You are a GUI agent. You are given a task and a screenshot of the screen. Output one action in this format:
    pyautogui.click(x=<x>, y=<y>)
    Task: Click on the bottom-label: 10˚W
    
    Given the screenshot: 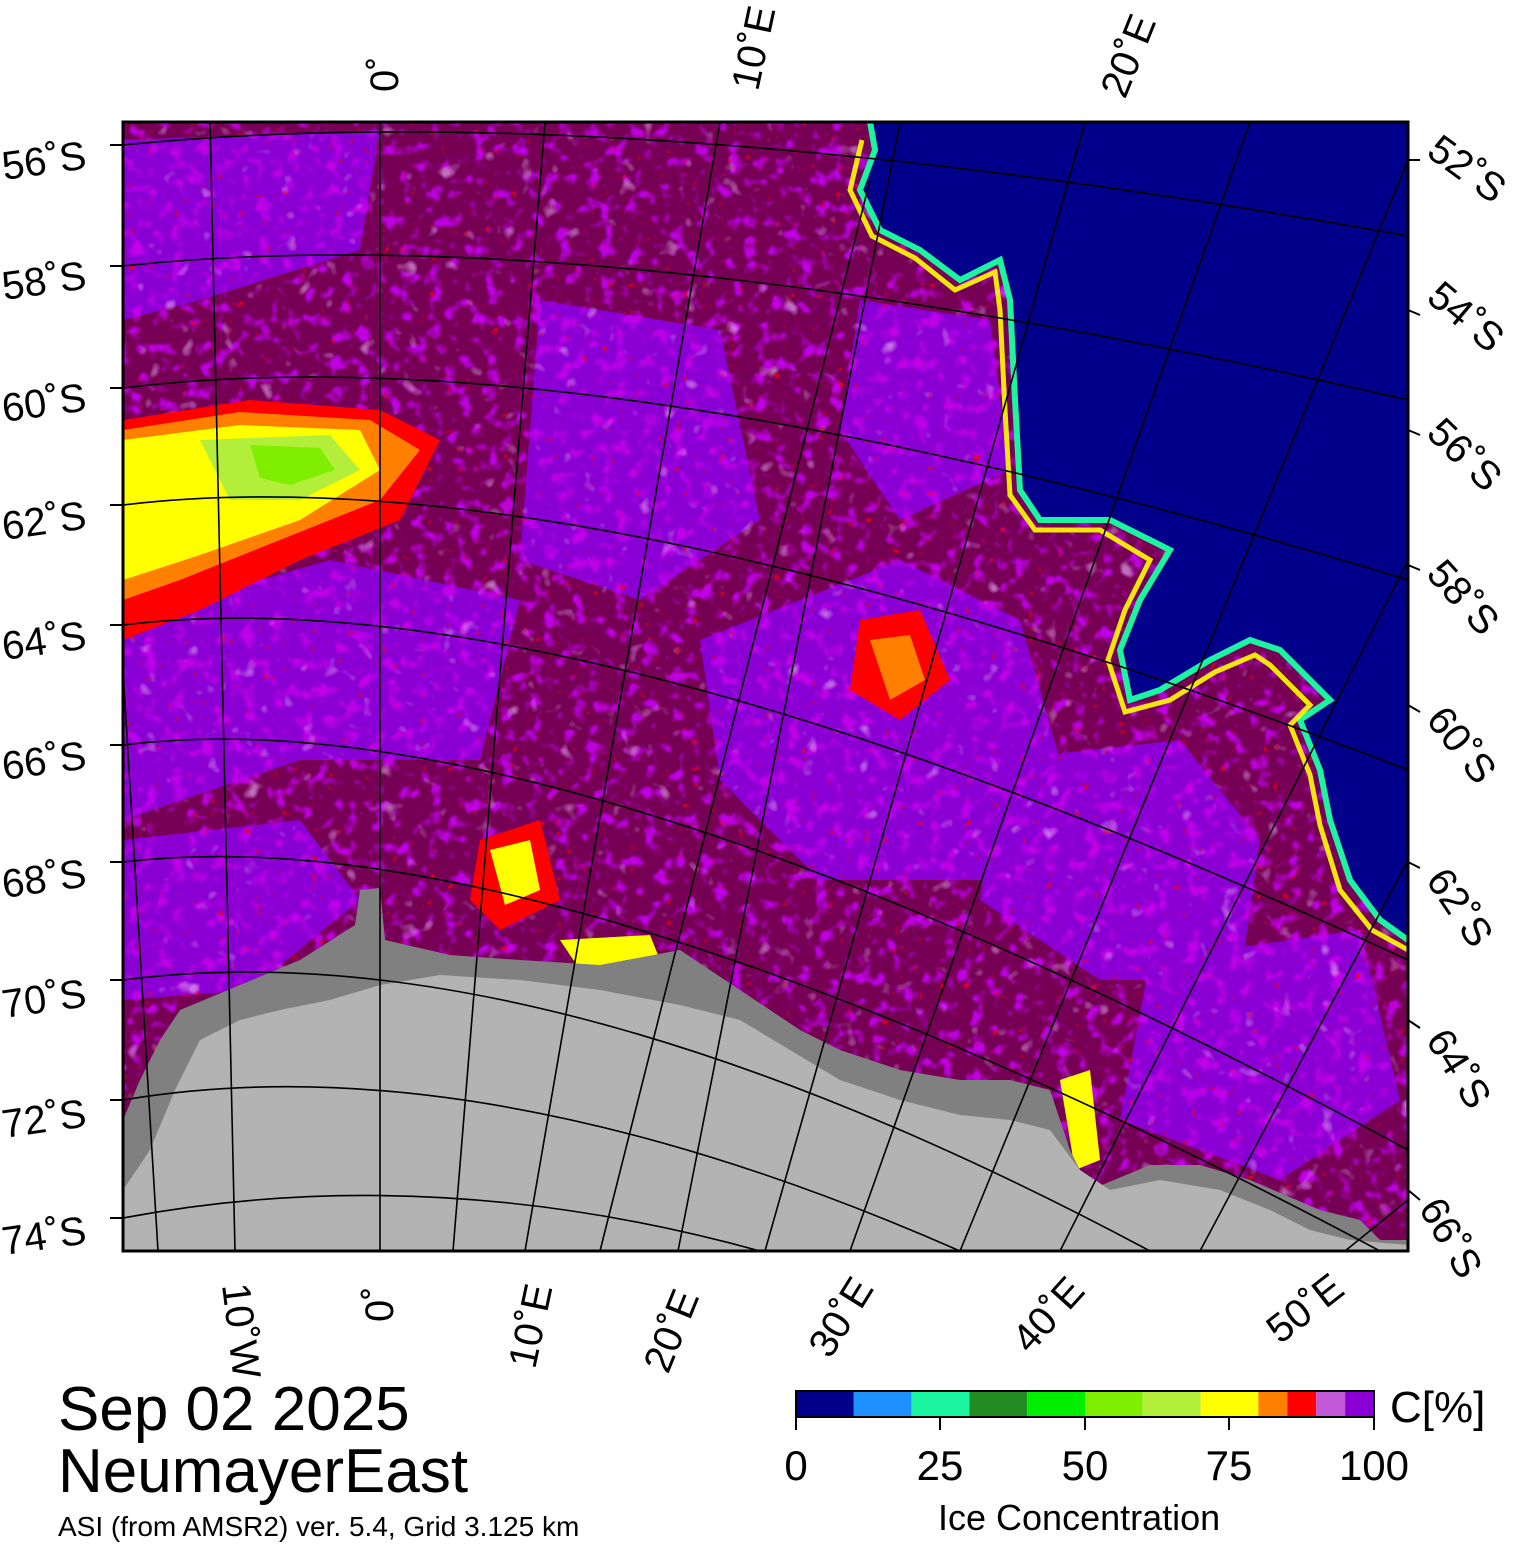 What is the action you would take?
    pyautogui.click(x=240, y=1331)
    